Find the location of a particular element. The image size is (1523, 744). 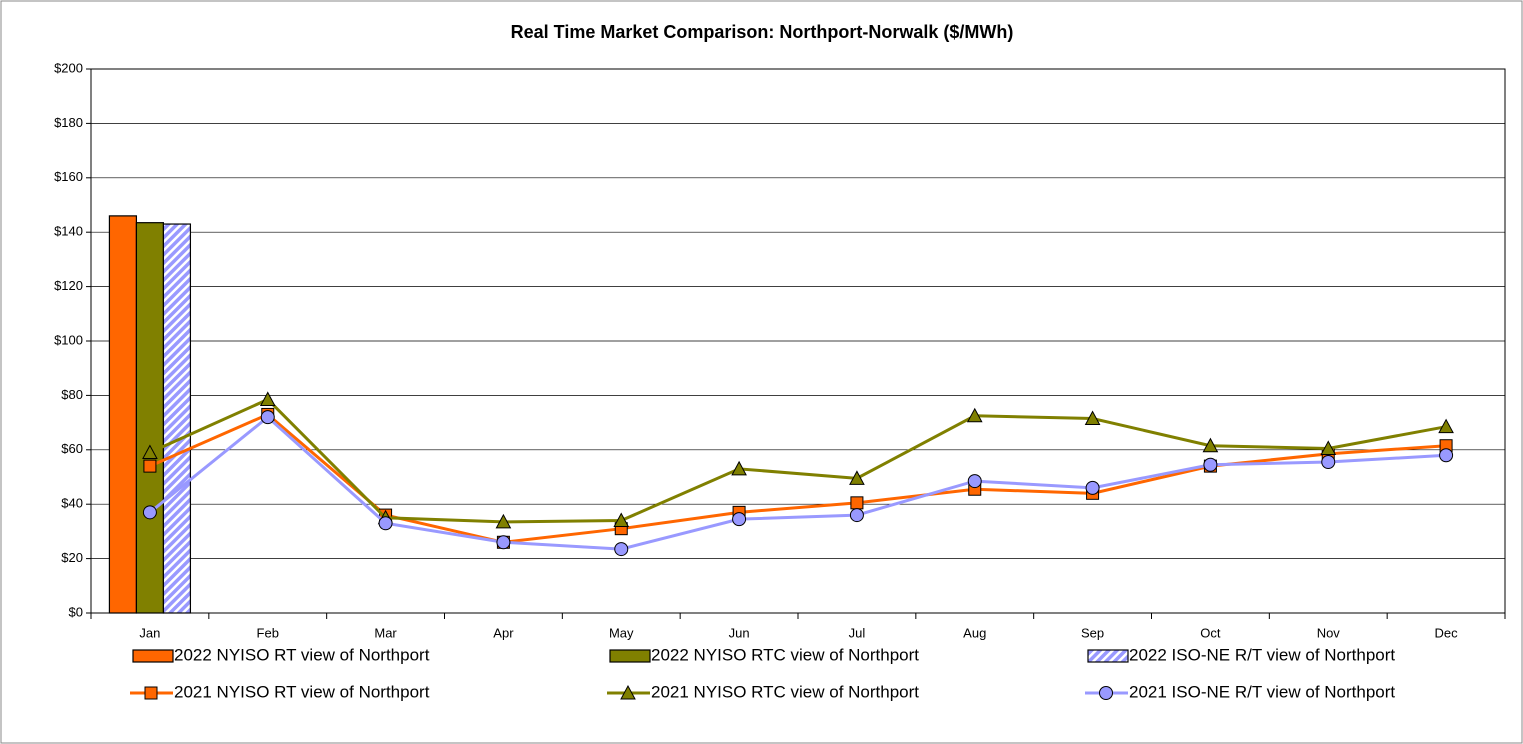

legend-label: 2021 ISO-NE R/T view of Northport is located at coordinates (1262, 691).